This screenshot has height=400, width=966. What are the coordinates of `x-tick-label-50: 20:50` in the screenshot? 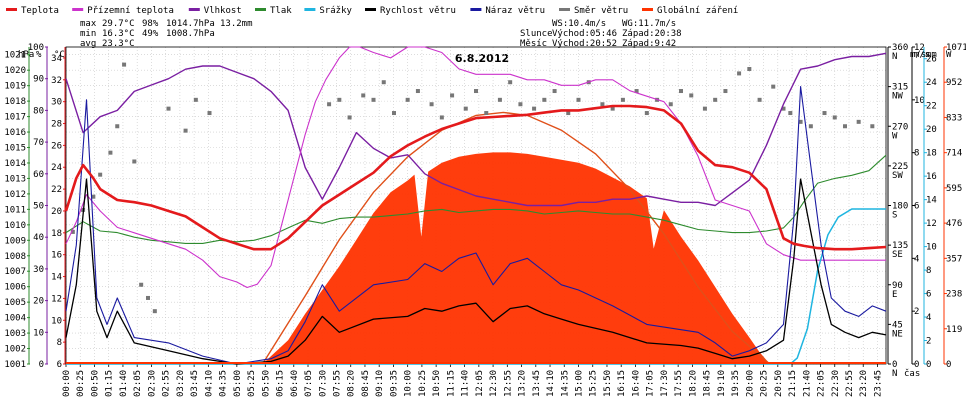 It's located at (779, 383).